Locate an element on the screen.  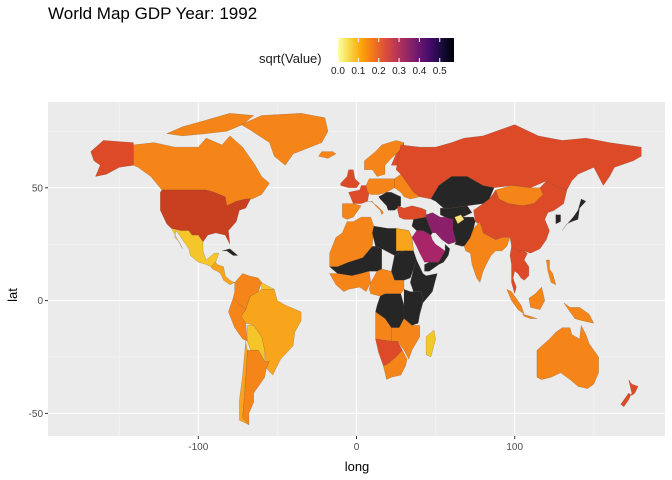
country-new-zealand is located at coordinates (629, 393).